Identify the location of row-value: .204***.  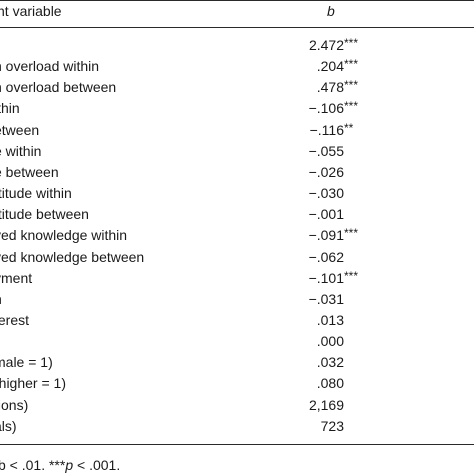
(337, 66).